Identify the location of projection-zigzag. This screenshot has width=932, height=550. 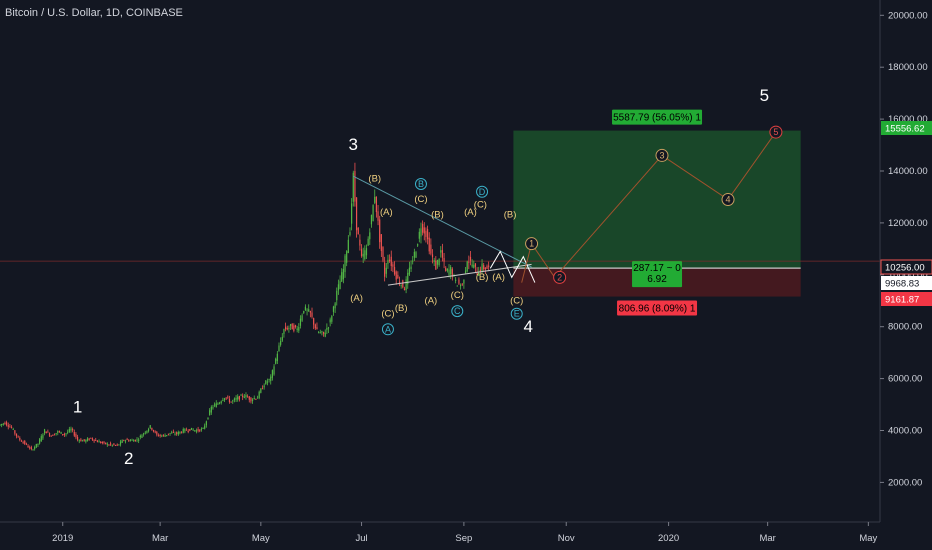
(512, 266).